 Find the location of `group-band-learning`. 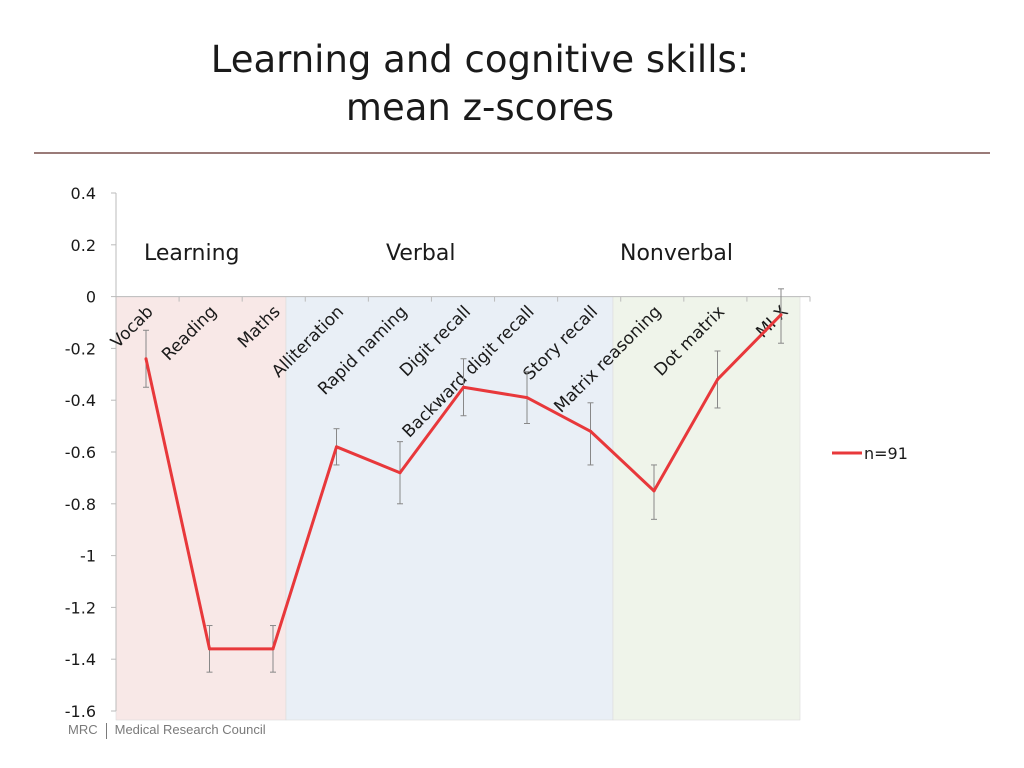

group-band-learning is located at coordinates (201, 508).